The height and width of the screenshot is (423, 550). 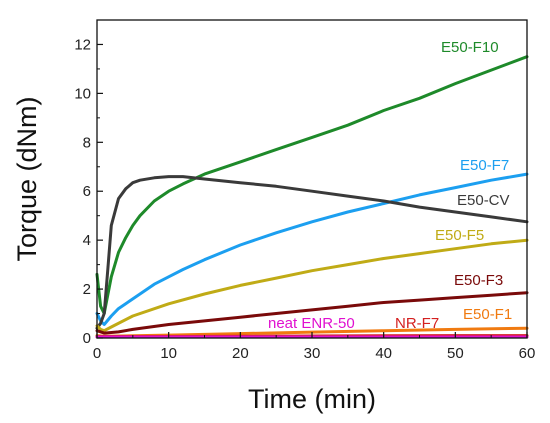 I want to click on y-axis-title: Torque (dNm), so click(x=27, y=178).